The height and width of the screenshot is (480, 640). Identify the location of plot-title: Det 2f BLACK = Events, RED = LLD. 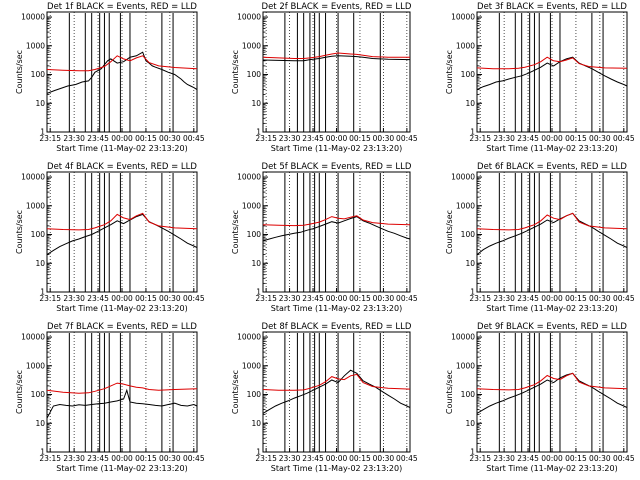
(337, 7).